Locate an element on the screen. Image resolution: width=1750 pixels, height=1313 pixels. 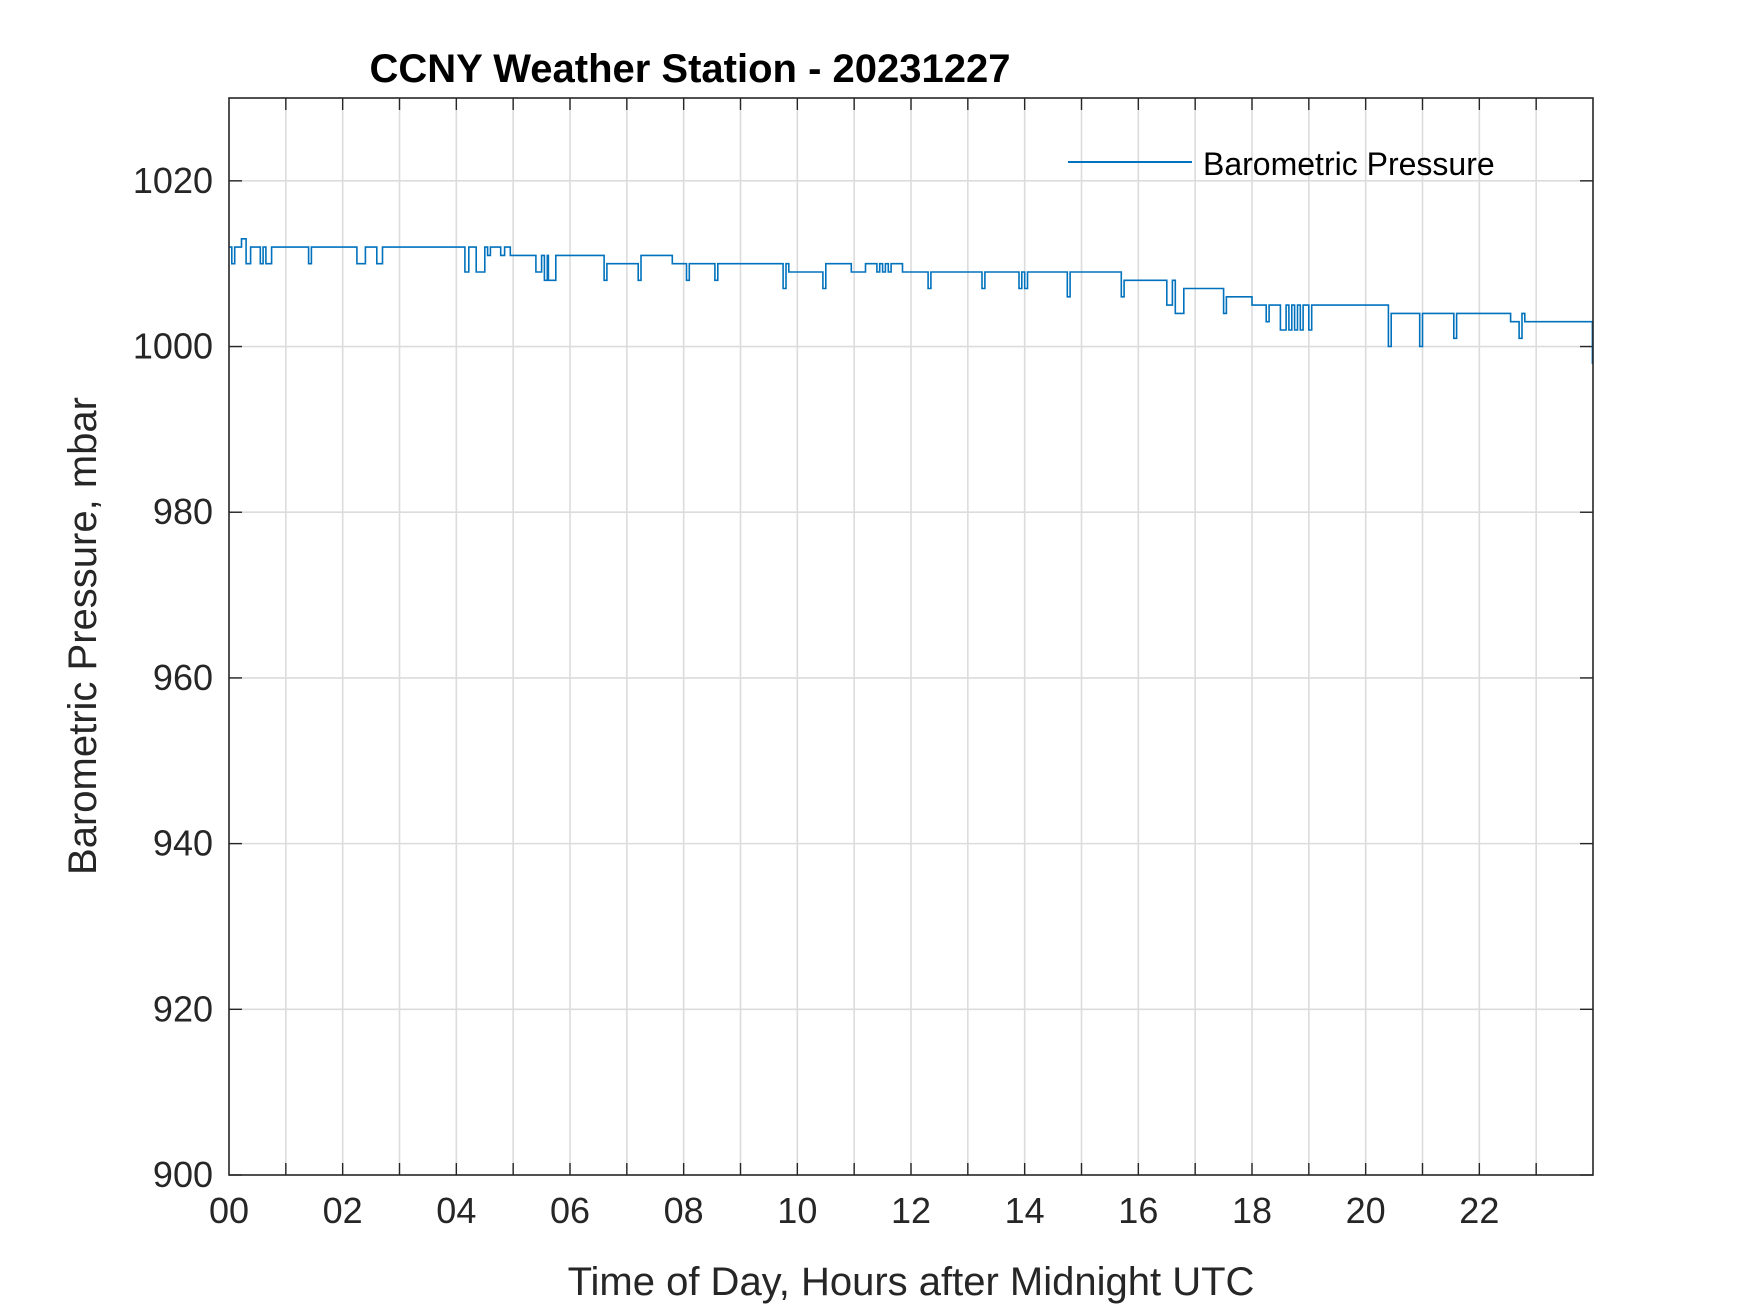
x-axis-label: Time of Day, Hours after Midnight UTC is located at coordinates (911, 1282).